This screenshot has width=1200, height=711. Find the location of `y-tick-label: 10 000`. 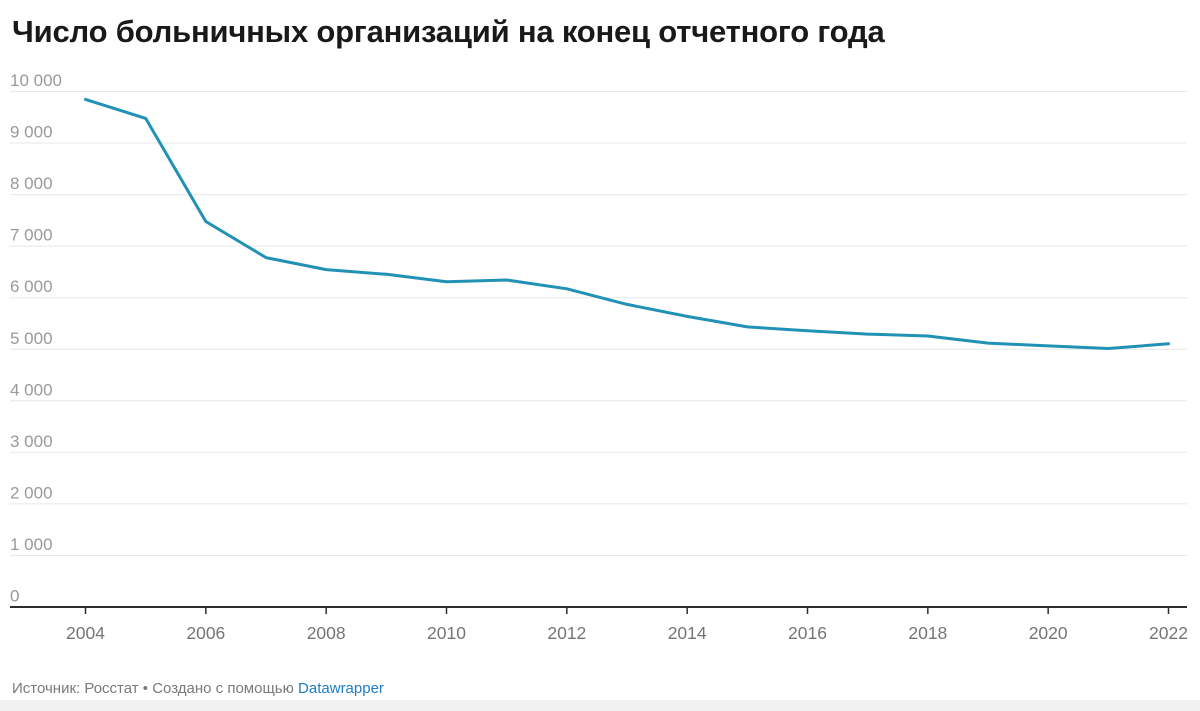

y-tick-label: 10 000 is located at coordinates (36, 80).